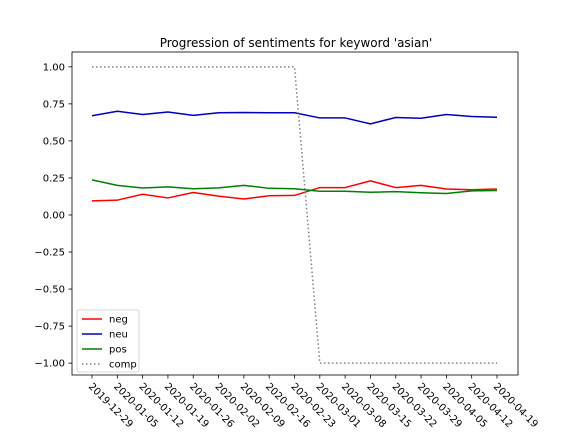 This screenshot has height=436, width=576. I want to click on y-tick-label: −1.00, so click(49, 364).